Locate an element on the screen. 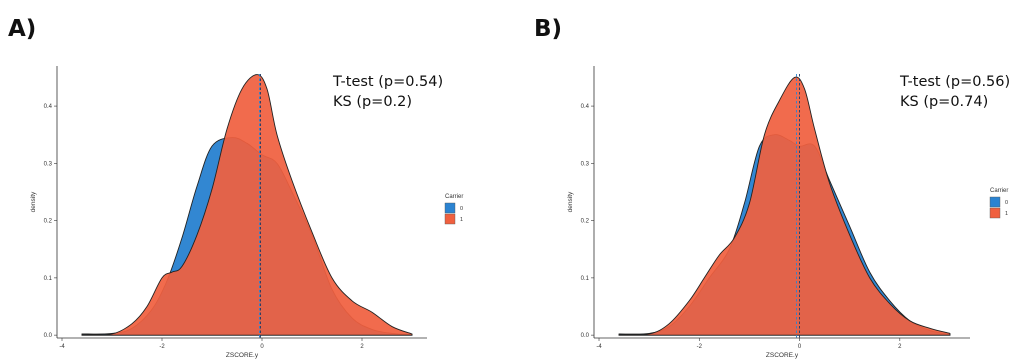 The image size is (1011, 362). panel-label: B) is located at coordinates (548, 29).